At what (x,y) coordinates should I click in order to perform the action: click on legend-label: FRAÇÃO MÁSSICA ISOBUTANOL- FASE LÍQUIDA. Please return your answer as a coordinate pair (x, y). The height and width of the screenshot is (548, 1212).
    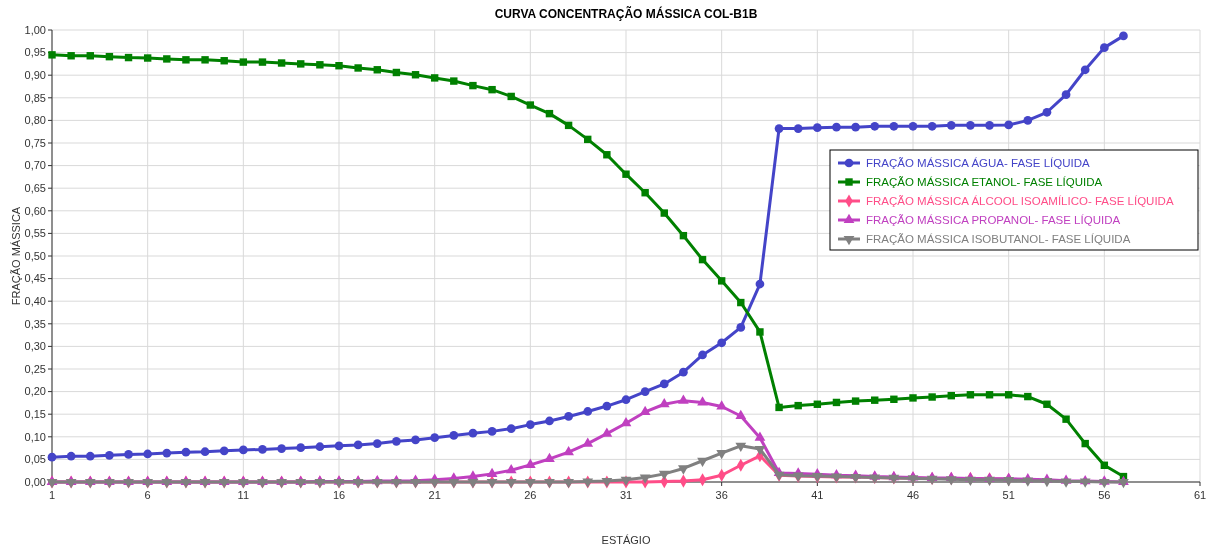
    Looking at the image, I should click on (998, 239).